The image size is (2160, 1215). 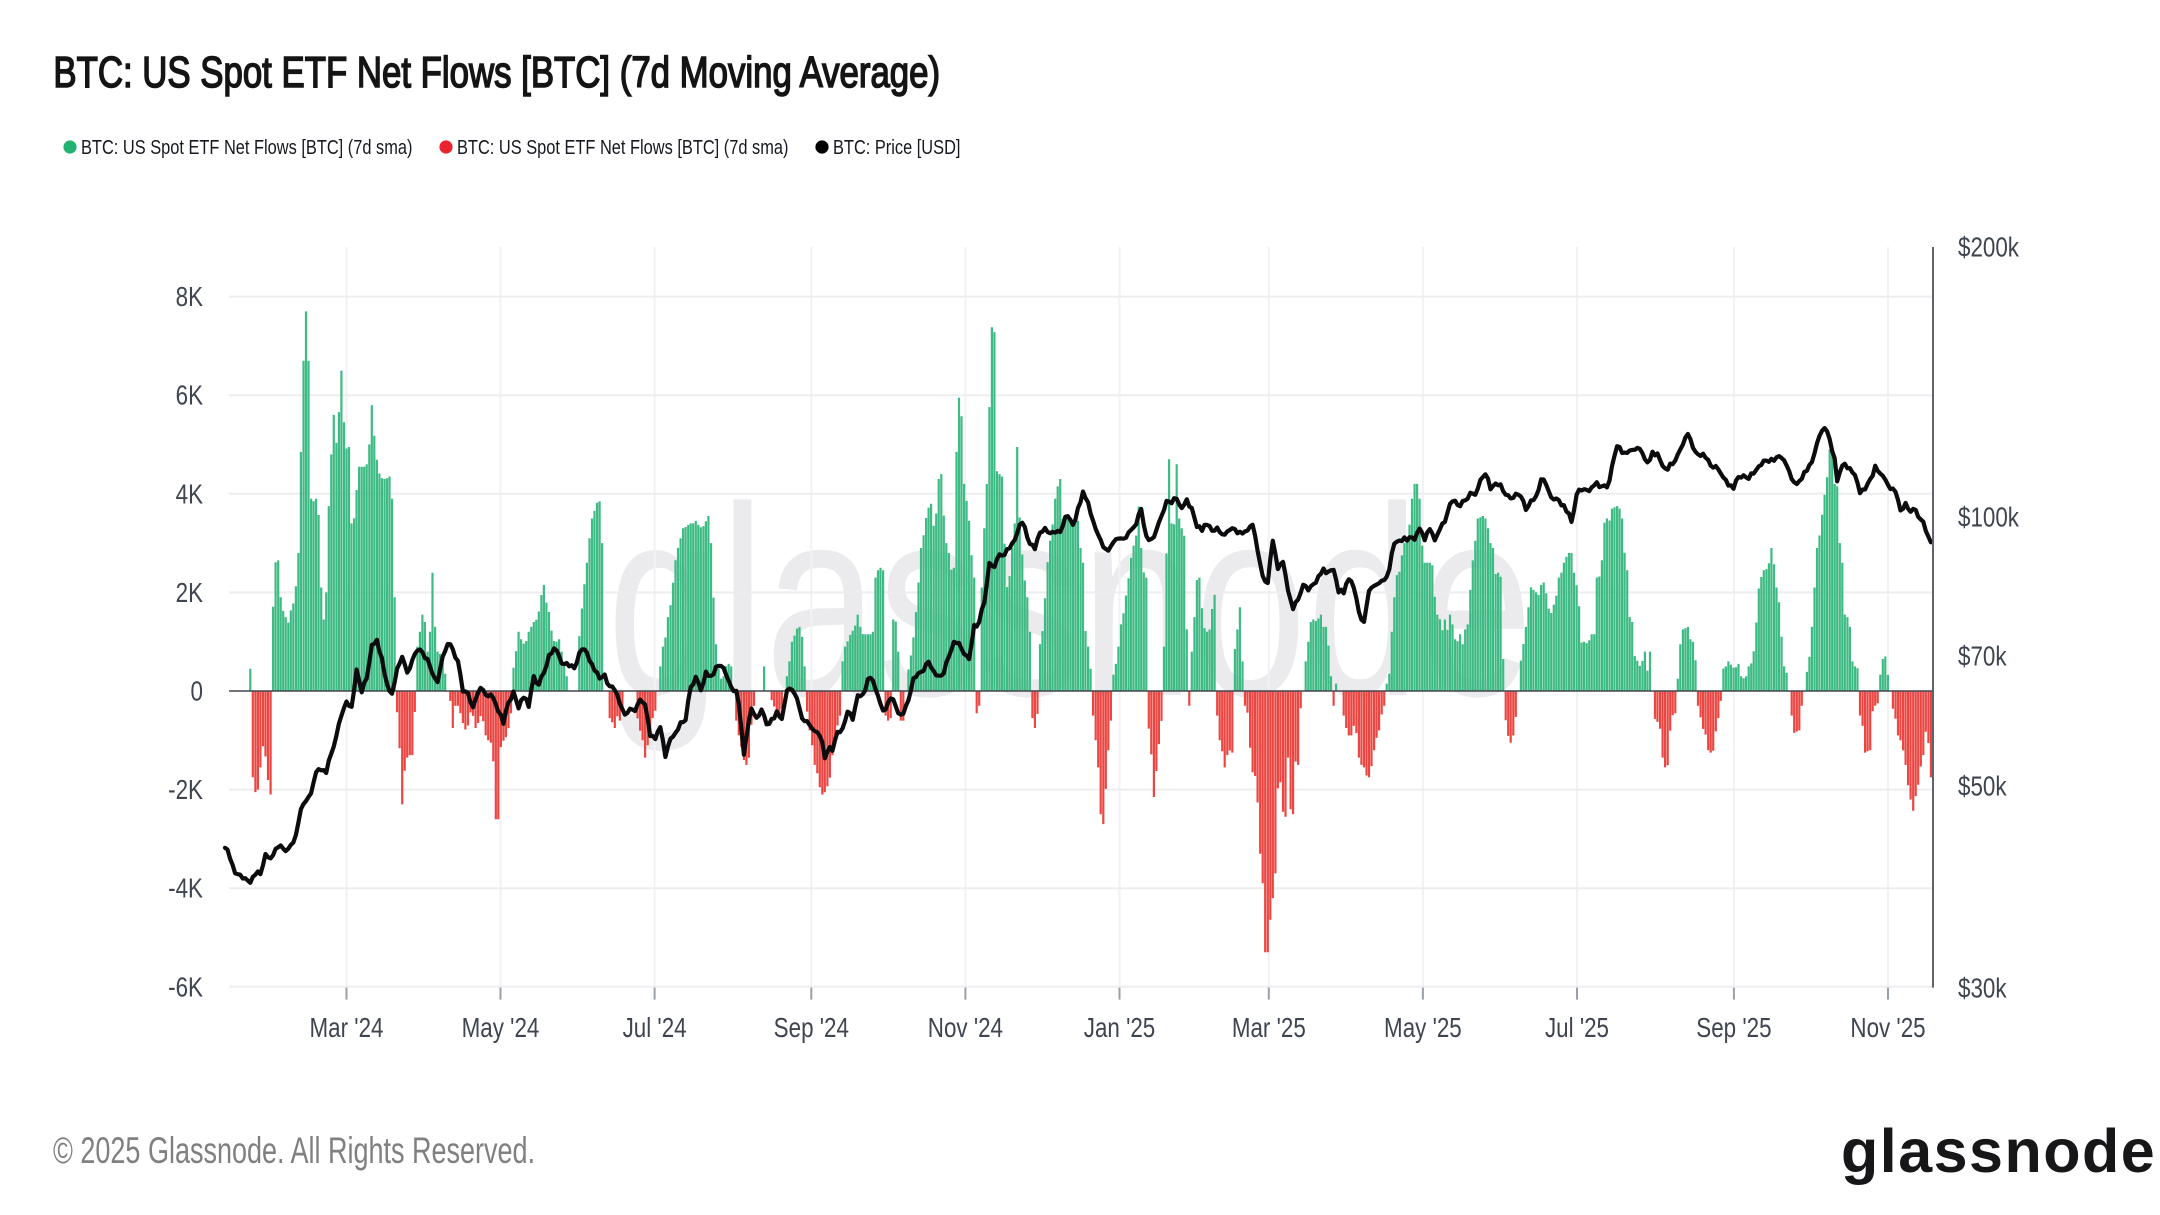 What do you see at coordinates (185, 790) in the screenshot?
I see `svg-text: -2K` at bounding box center [185, 790].